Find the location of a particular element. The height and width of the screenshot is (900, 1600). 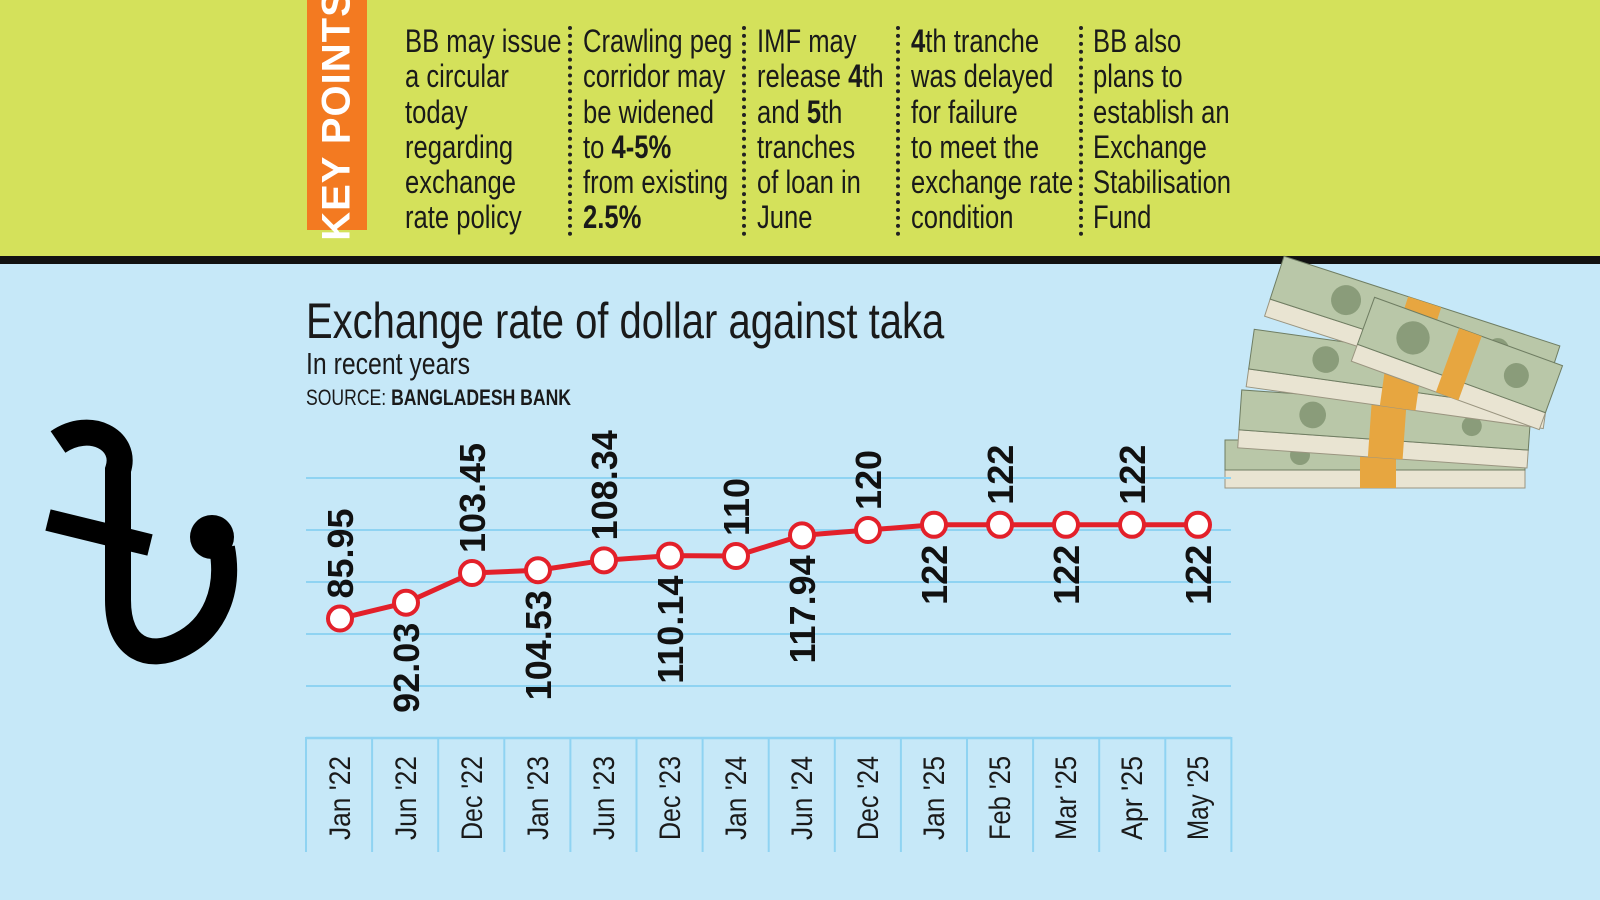

key-point-text: tranches is located at coordinates (806, 146).